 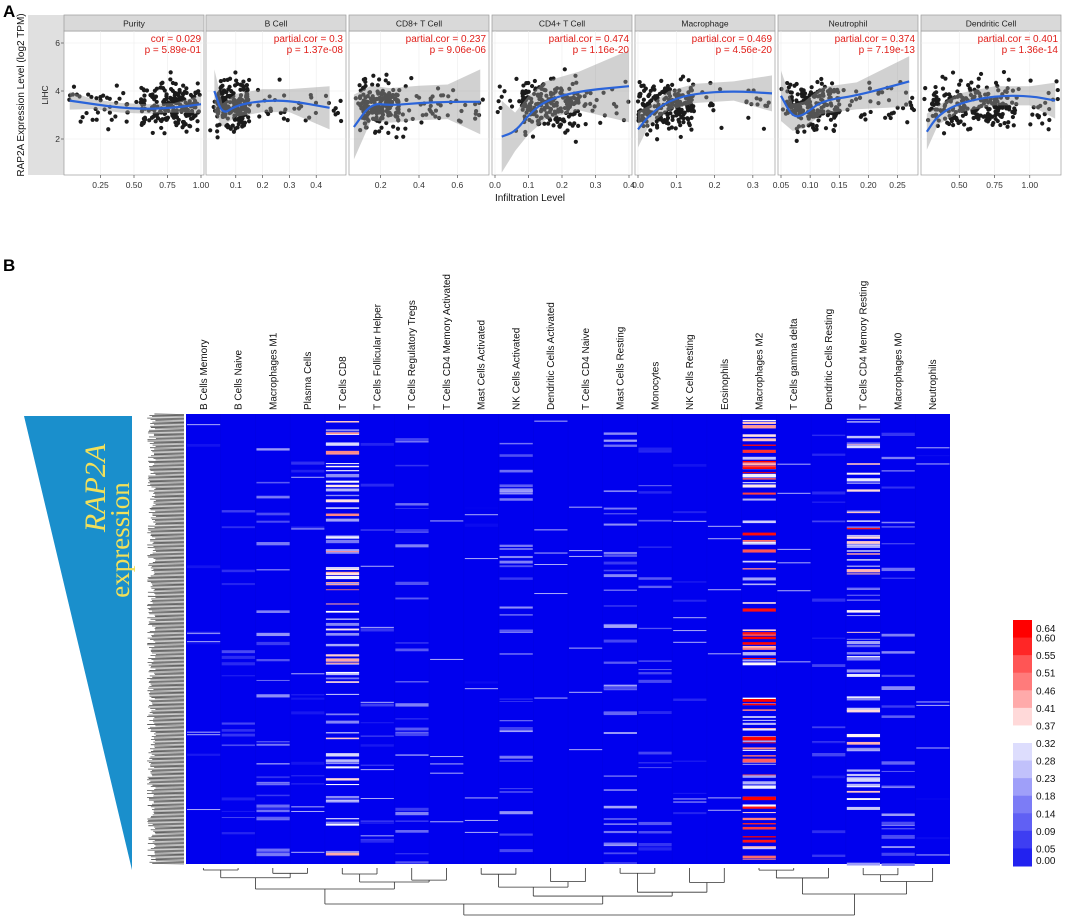 I want to click on confidence-band, so click(x=991, y=116).